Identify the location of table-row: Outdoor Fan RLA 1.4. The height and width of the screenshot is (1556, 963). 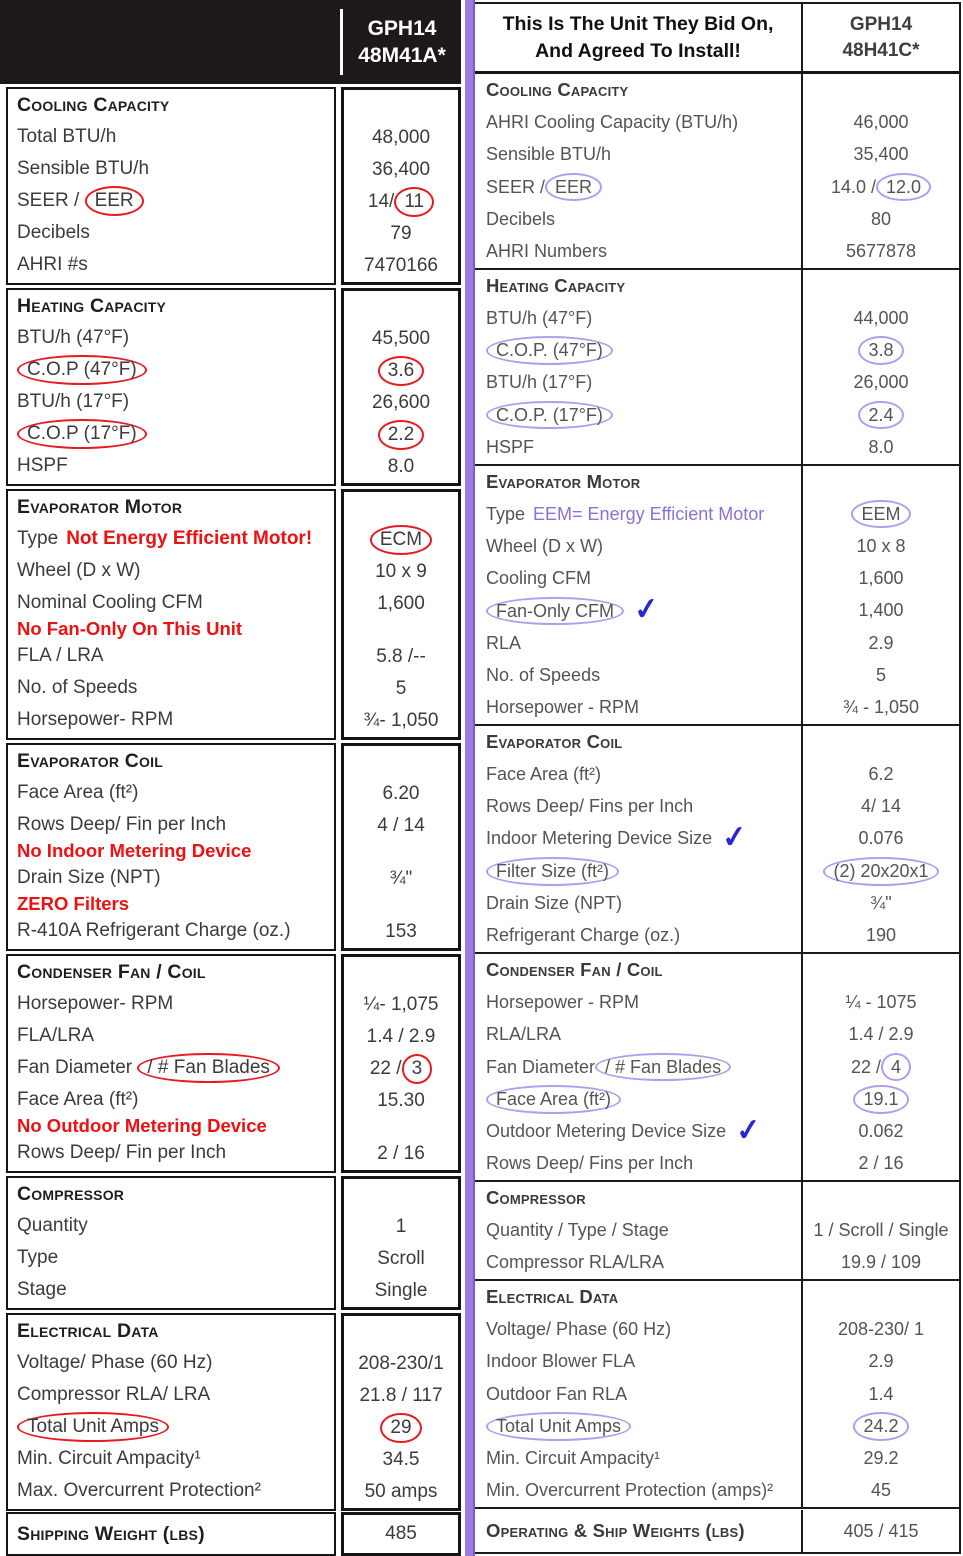
(717, 1394).